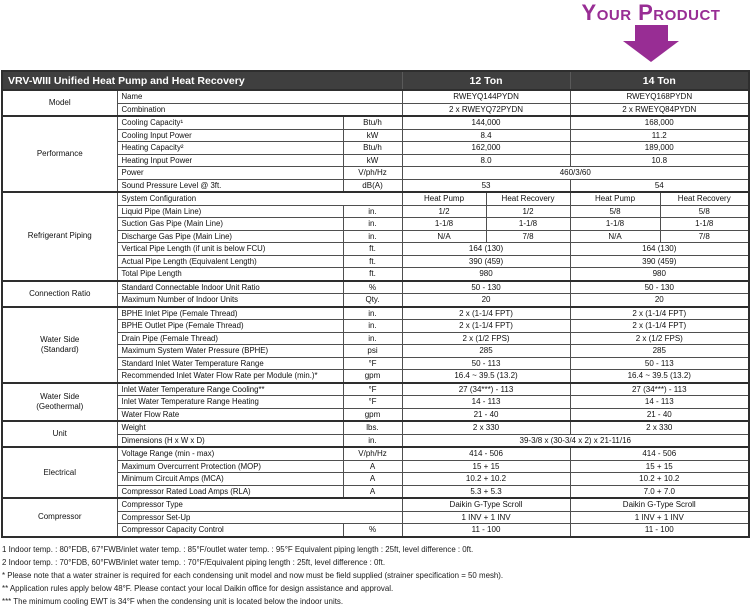 This screenshot has height=612, width=750. I want to click on table-row: Model Name RWEYQ144PYDN RWEYQ168PYDN, so click(375, 103).